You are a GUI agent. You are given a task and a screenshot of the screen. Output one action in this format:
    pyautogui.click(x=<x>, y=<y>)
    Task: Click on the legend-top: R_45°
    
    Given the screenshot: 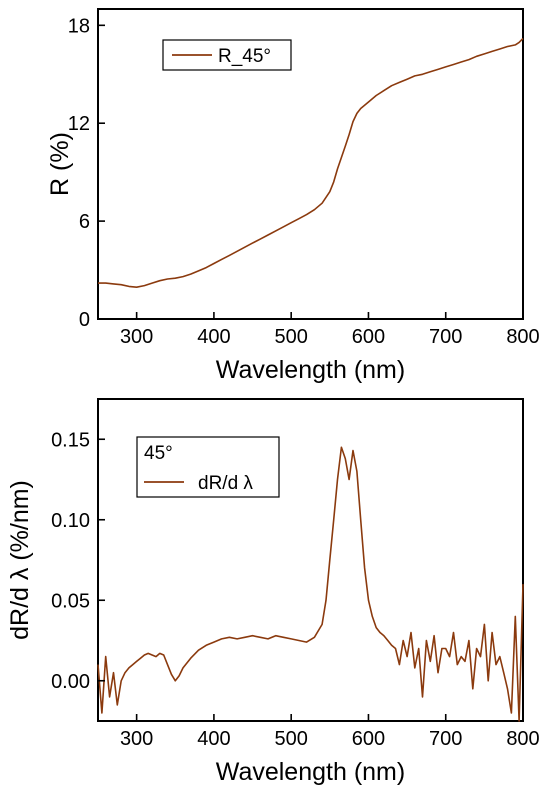 What is the action you would take?
    pyautogui.click(x=227, y=55)
    